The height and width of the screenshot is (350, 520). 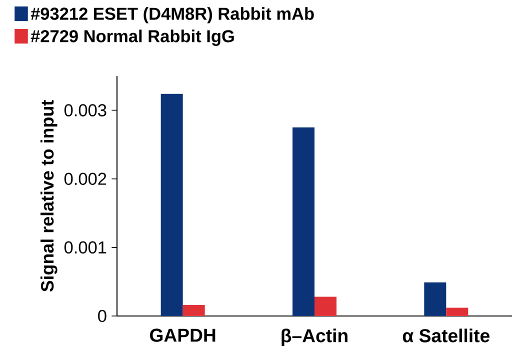 What do you see at coordinates (132, 38) in the screenshot?
I see `legend-label: #2729 Normal Rabbit IgG` at bounding box center [132, 38].